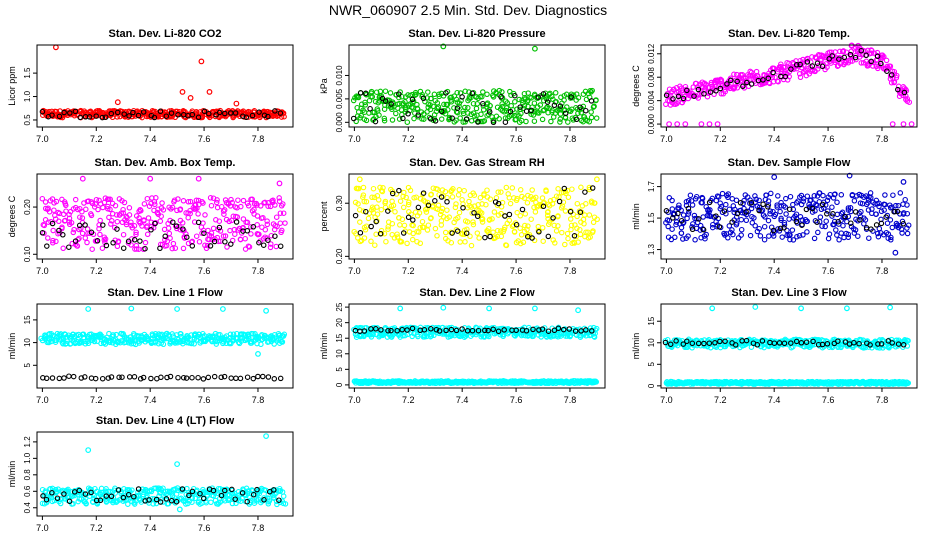  Describe the element at coordinates (339, 322) in the screenshot. I see `y-tick-label: 20` at that location.